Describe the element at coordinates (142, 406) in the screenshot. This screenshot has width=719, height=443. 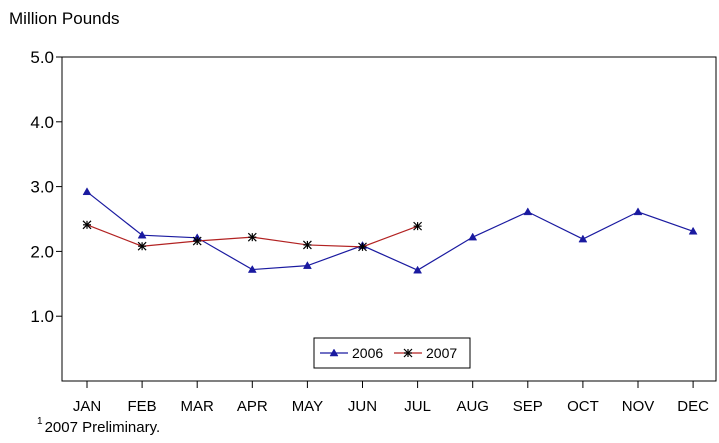
I see `x-tick-label: FEB` at that location.